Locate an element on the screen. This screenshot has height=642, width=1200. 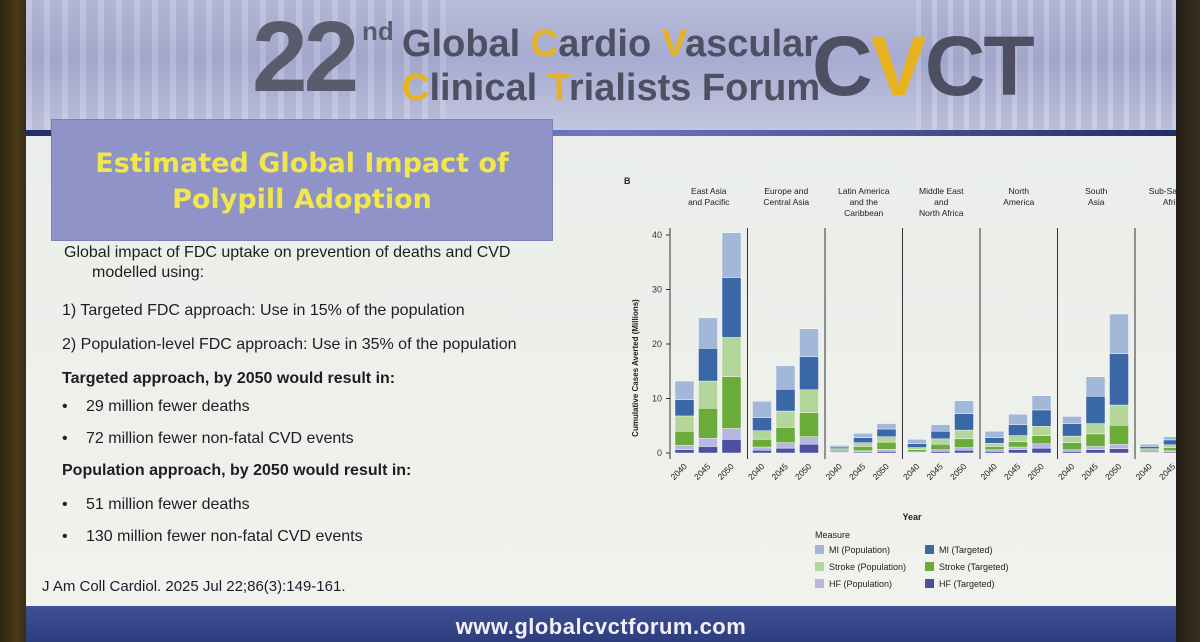
region-label: America is located at coordinates (1018, 202).